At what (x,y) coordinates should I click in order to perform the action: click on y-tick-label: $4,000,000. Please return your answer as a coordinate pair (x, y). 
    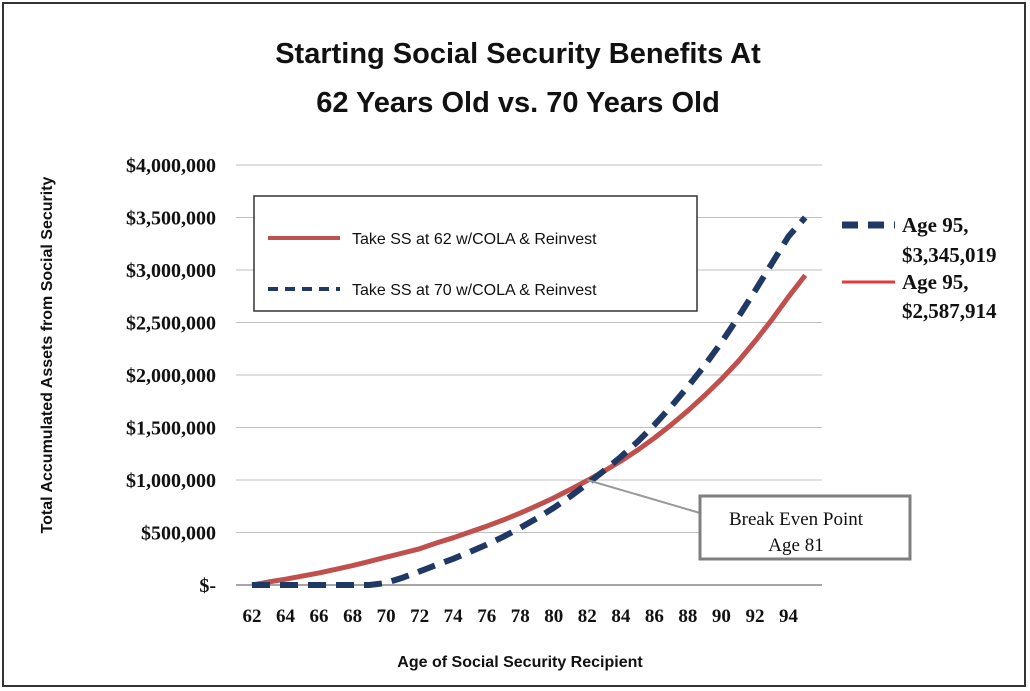
    Looking at the image, I should click on (171, 166).